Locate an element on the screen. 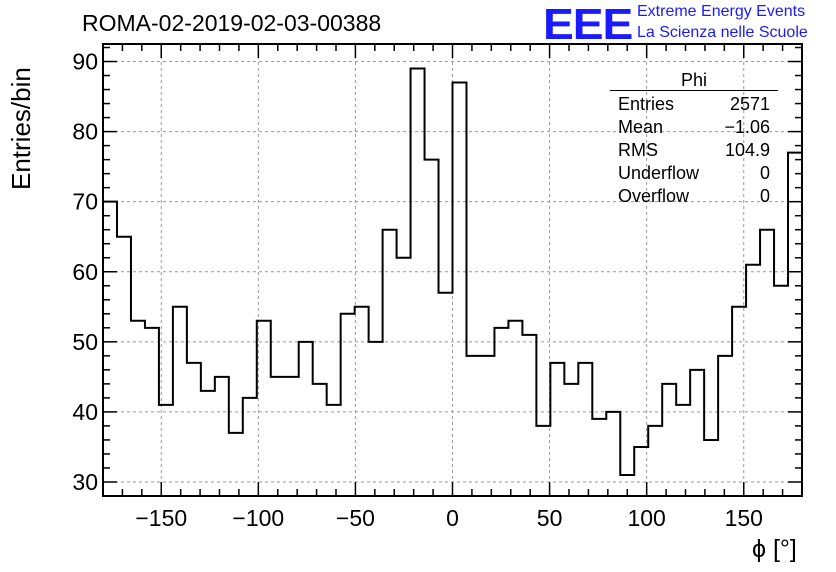  chart-title: ROMA-02-2019-02-03-00388 is located at coordinates (232, 23).